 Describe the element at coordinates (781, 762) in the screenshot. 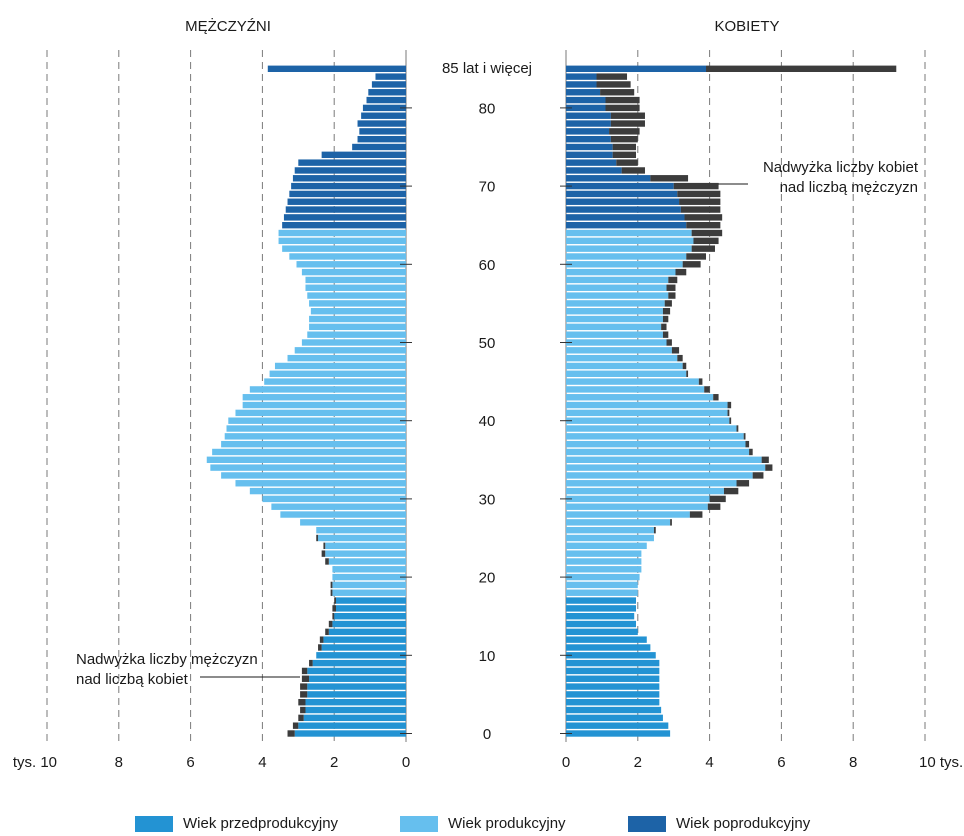

I see `x-tick-right-3: 6` at that location.